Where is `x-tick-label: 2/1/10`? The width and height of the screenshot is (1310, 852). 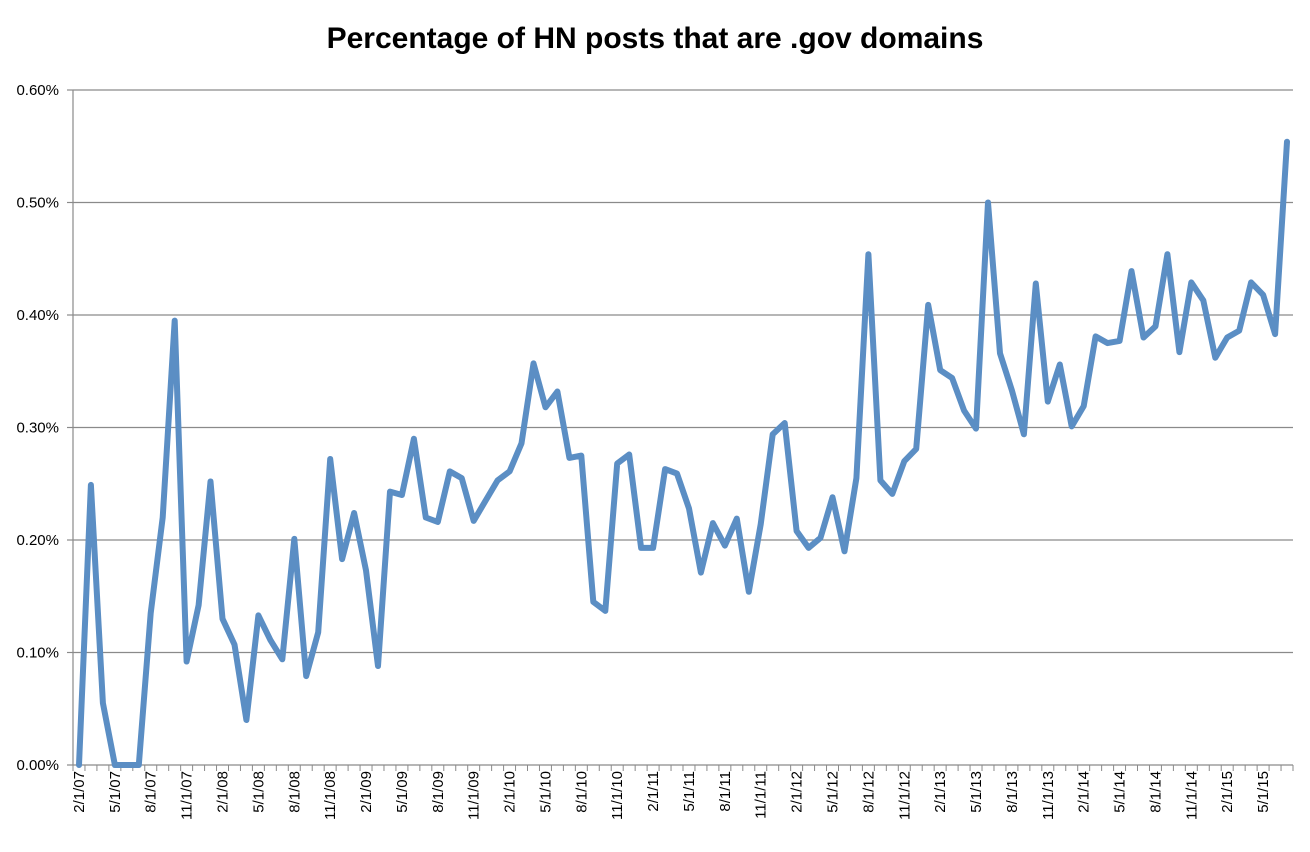
x-tick-label: 2/1/10 is located at coordinates (510, 792).